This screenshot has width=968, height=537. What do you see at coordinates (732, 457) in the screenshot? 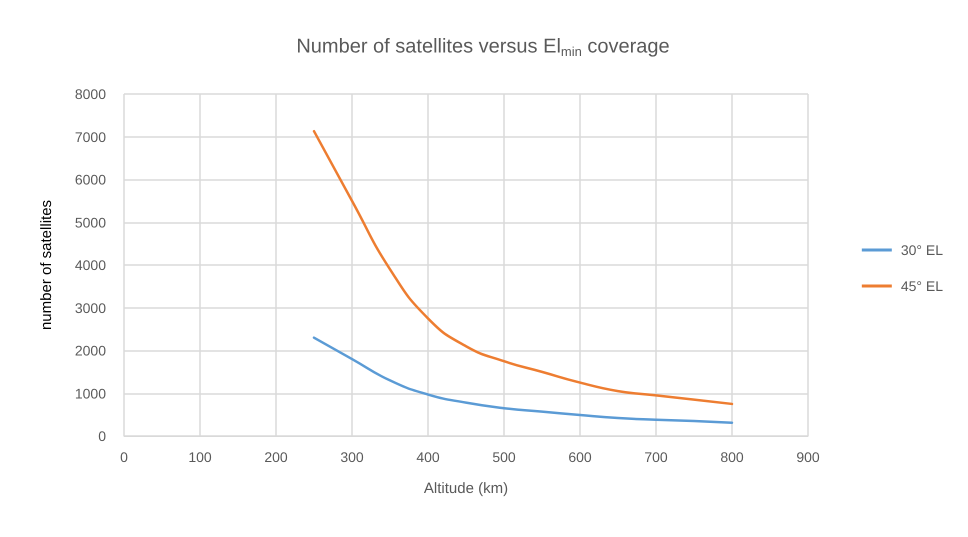
I see `x-tick-label: 800` at bounding box center [732, 457].